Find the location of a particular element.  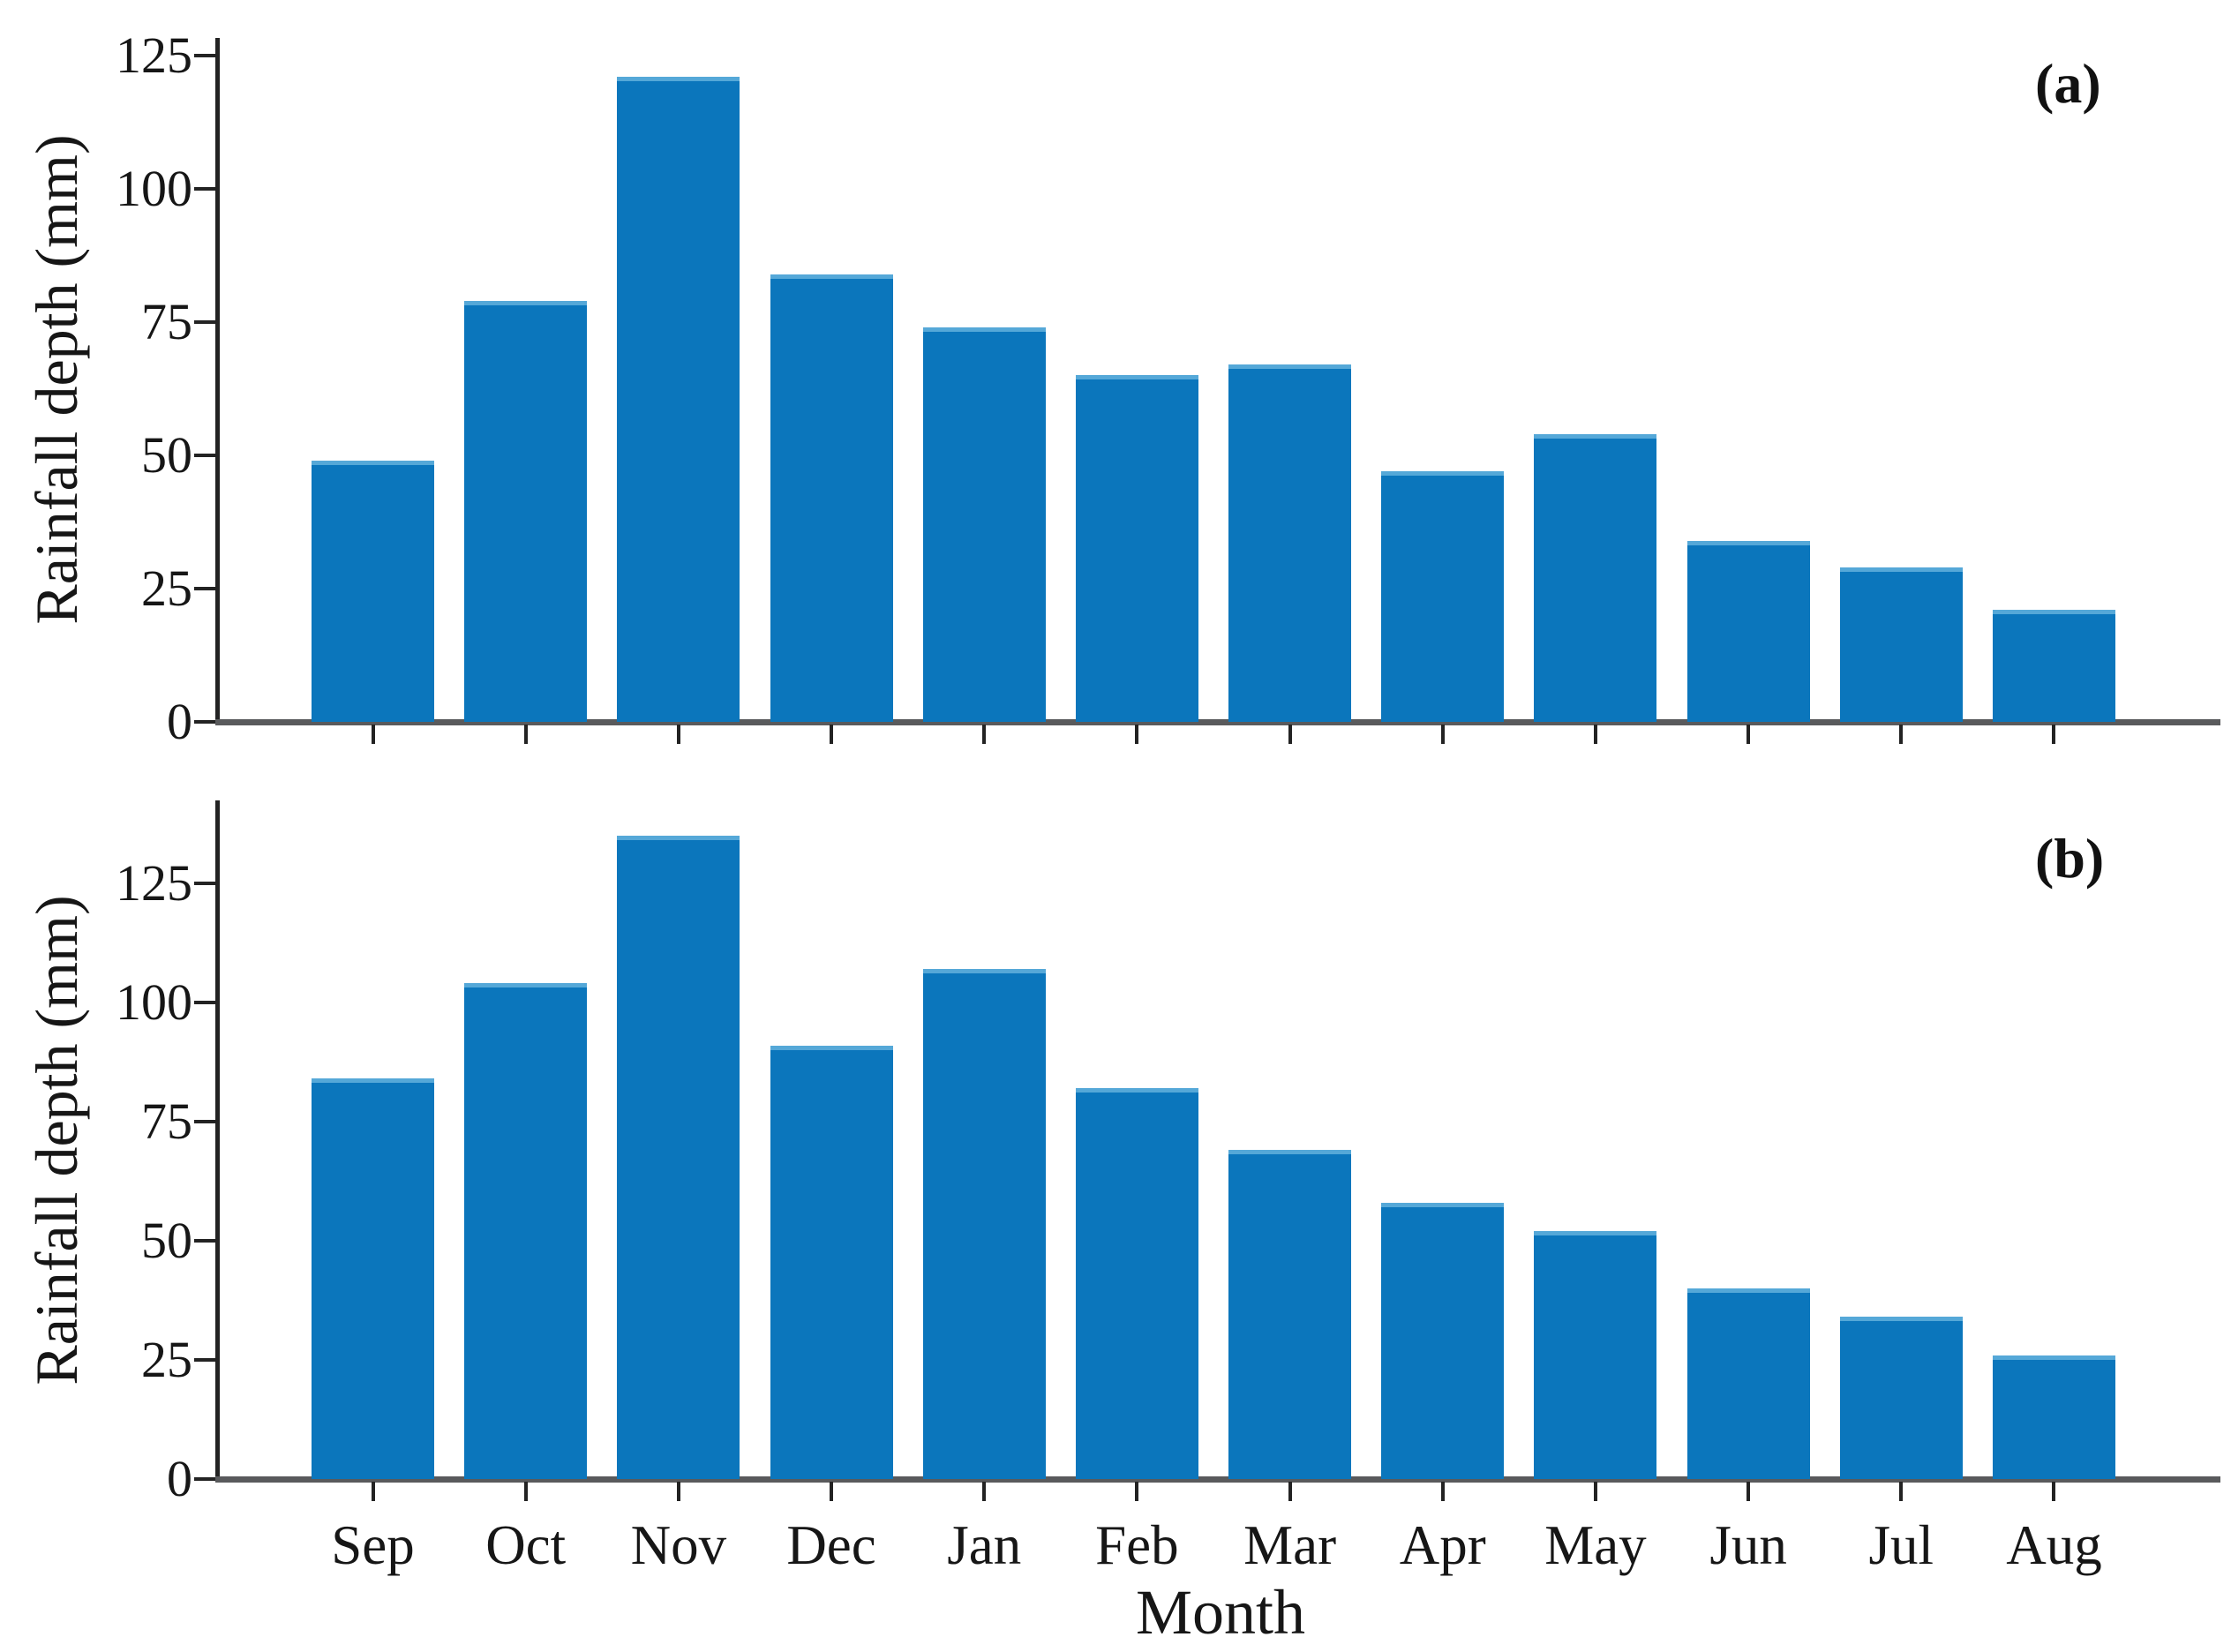

x-axis-title: Month is located at coordinates (1220, 1612).